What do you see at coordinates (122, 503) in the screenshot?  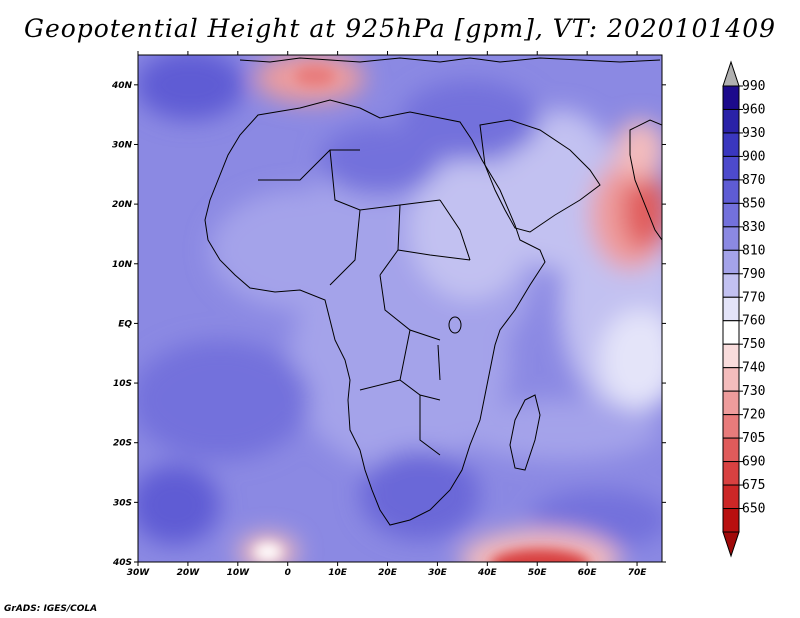 I see `lat-label: 30S` at bounding box center [122, 503].